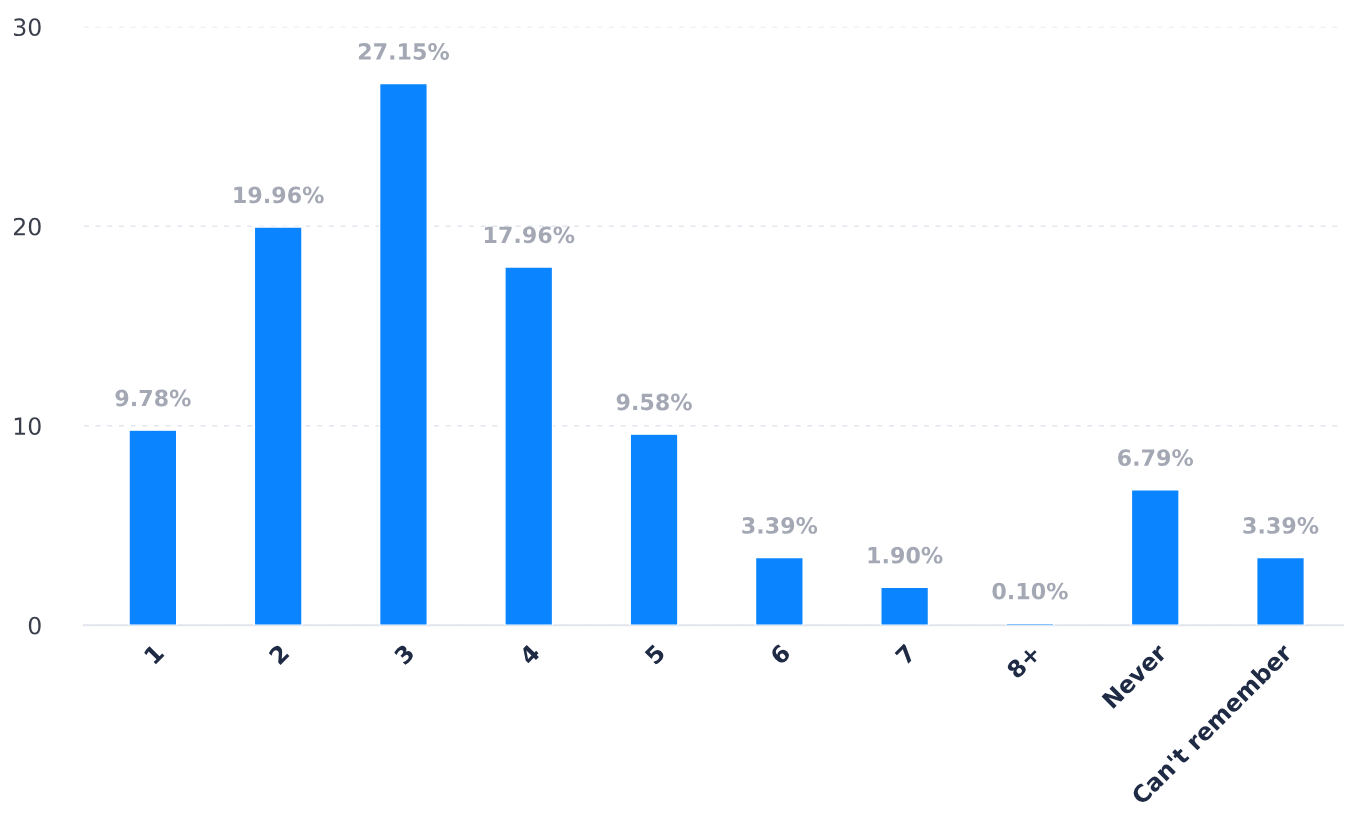 The height and width of the screenshot is (837, 1354). Describe the element at coordinates (1023, 661) in the screenshot. I see `x-tick-label: 8+` at that location.